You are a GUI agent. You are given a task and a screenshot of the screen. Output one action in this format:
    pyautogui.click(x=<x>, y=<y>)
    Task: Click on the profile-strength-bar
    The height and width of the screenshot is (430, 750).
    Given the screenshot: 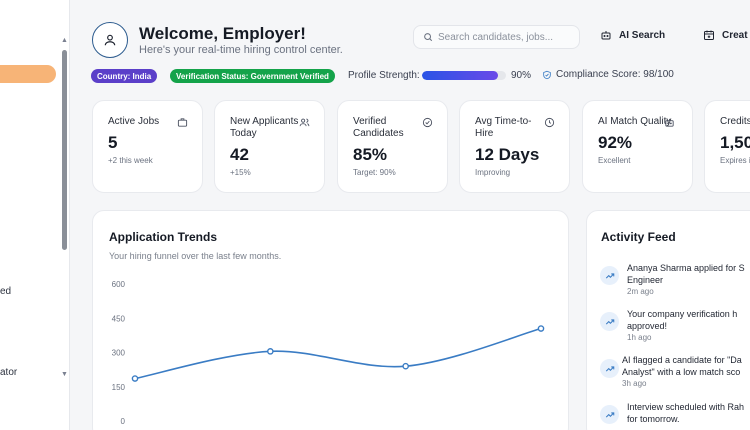 What is the action you would take?
    pyautogui.click(x=464, y=75)
    